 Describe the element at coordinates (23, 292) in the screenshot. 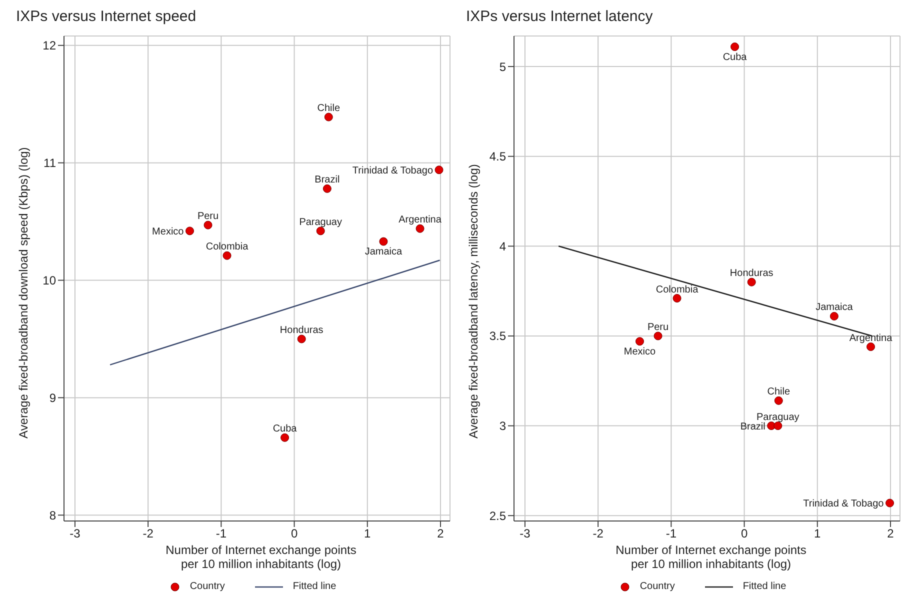

I see `y-axis-title: Average fixed-broadband download speed (Kbps) (log)` at that location.